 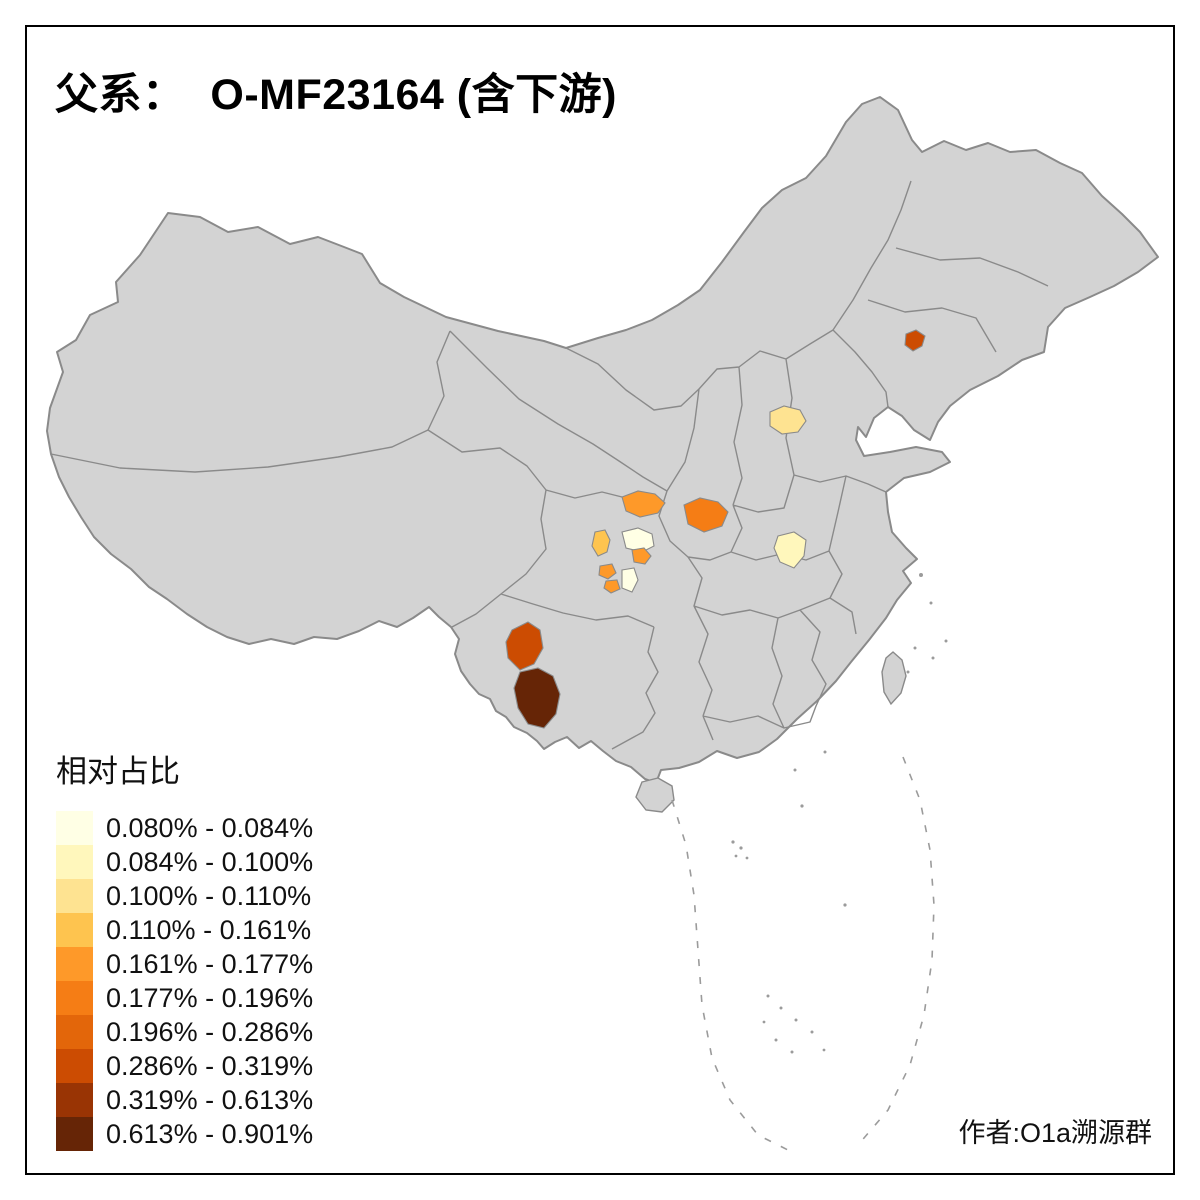 I want to click on legend-label: 0.196% - 0.286%, so click(x=210, y=1031).